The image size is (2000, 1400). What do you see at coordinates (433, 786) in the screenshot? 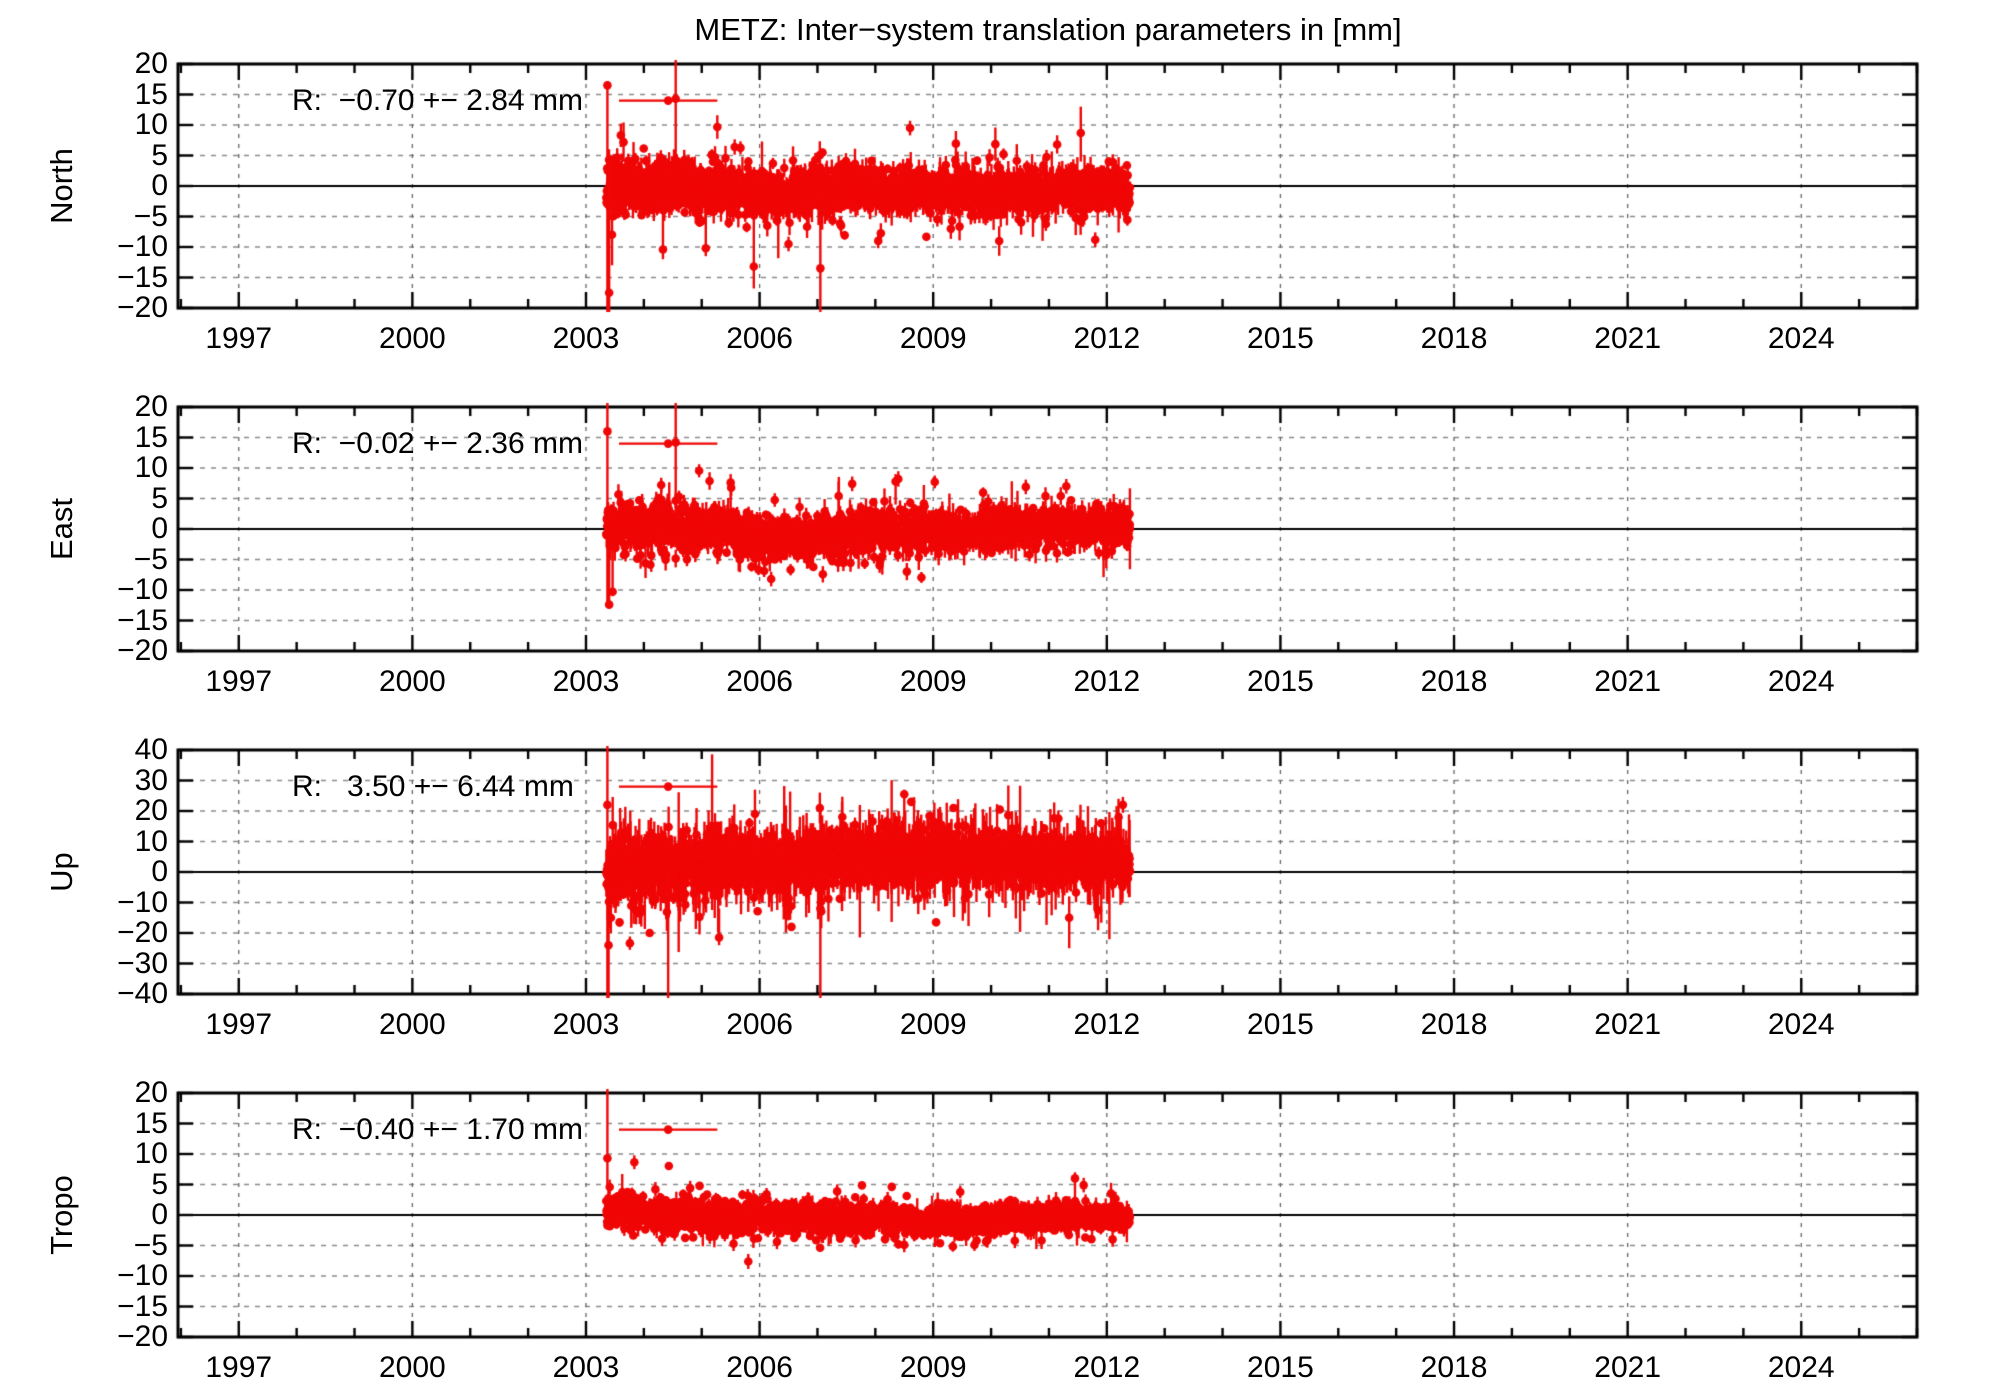
I see `legend-text-up: R: 3.50 +− 6.44 mm` at bounding box center [433, 786].